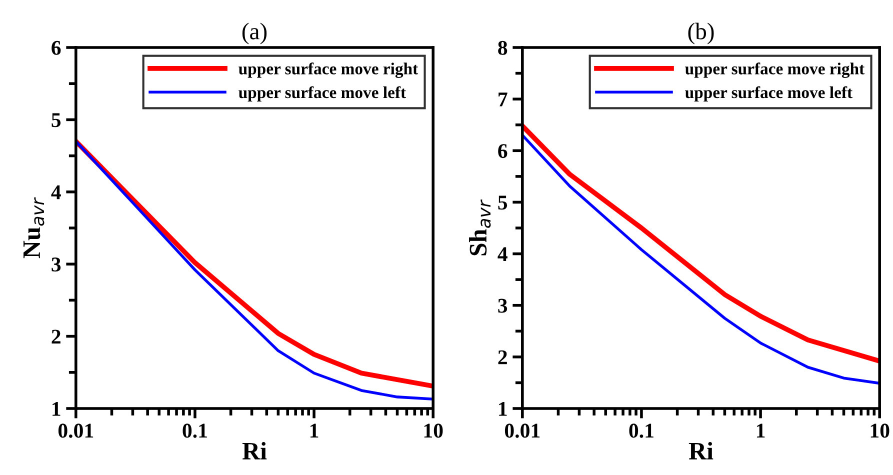  I want to click on y-tick-label: 7, so click(503, 99).